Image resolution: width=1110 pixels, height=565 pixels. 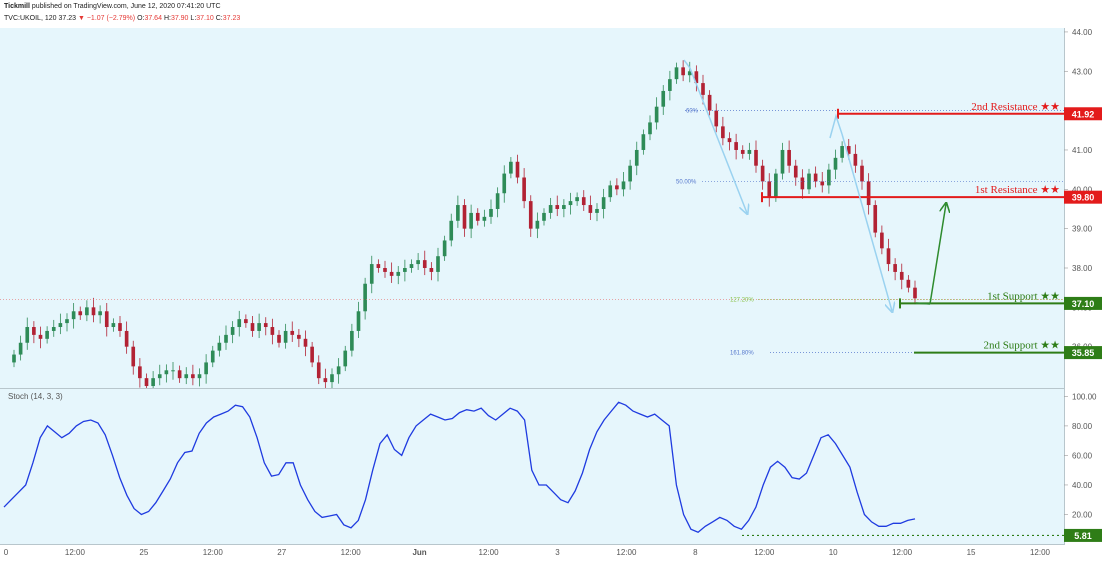 I want to click on time-tick-label: Jun, so click(x=419, y=552).